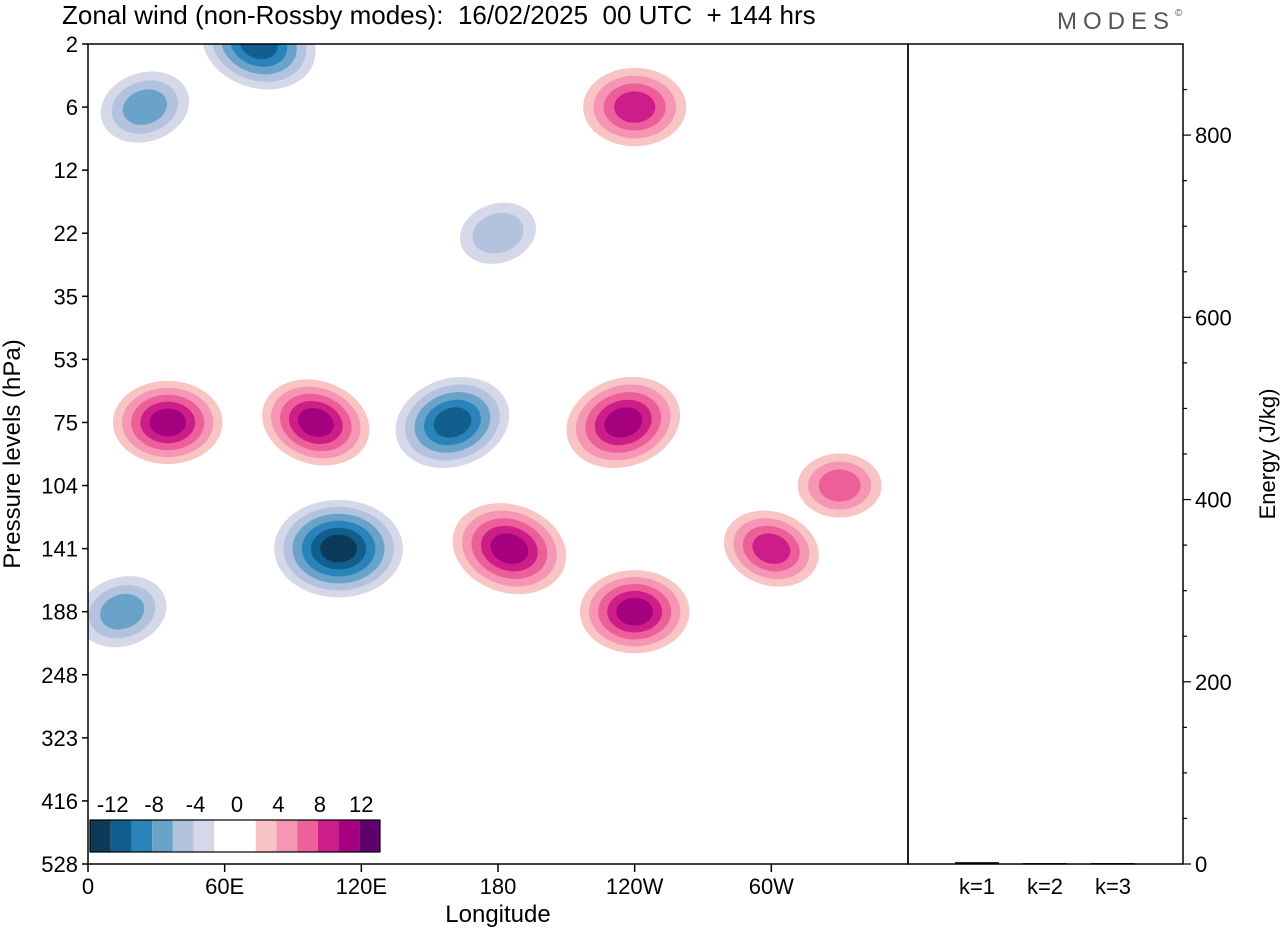 This screenshot has height=930, width=1280. What do you see at coordinates (72, 107) in the screenshot?
I see `y-tick-label: 6` at bounding box center [72, 107].